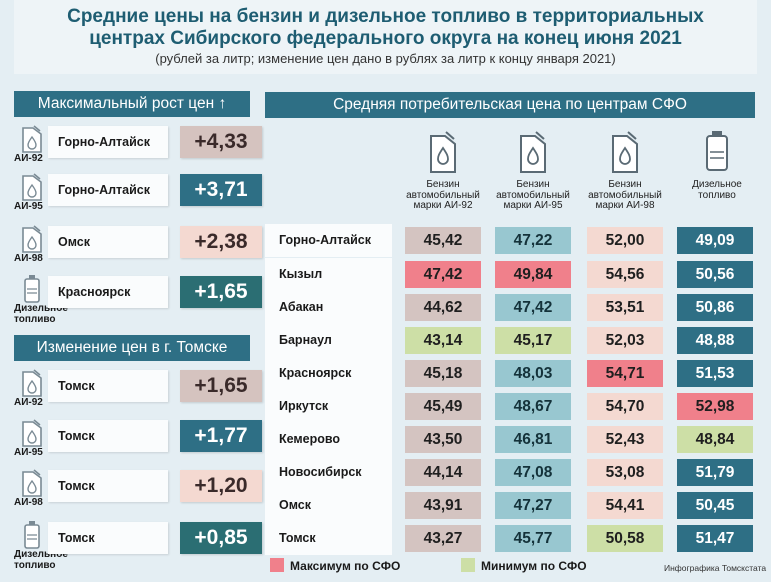 This screenshot has width=771, height=582. I want to click on price-ai92: 45,42, so click(443, 240).